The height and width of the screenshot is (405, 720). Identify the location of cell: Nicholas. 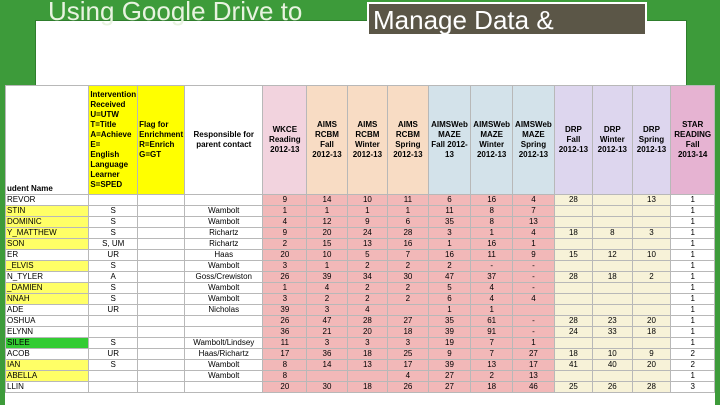
(224, 310).